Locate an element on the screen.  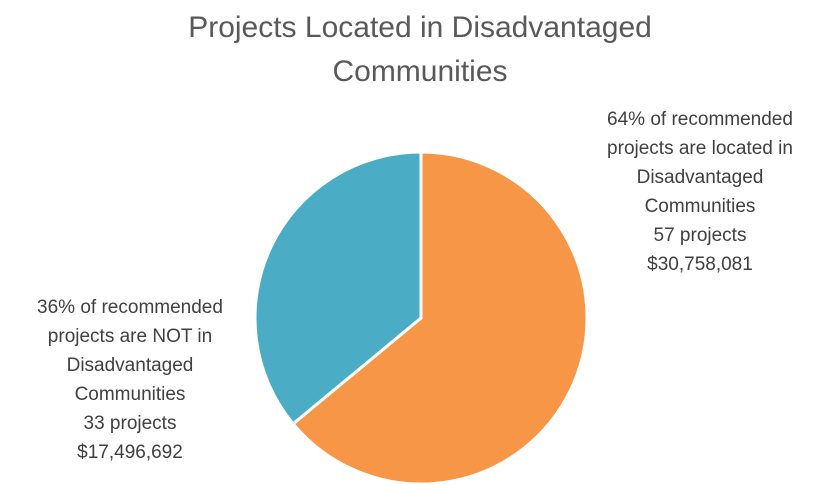
pie-slice is located at coordinates (338, 288).